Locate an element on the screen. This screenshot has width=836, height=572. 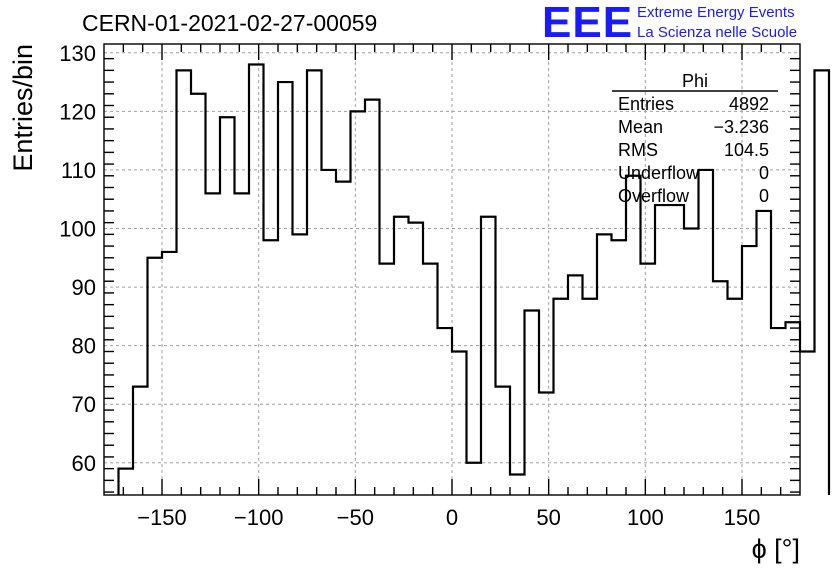
y-tick-label: 90 is located at coordinates (84, 287).